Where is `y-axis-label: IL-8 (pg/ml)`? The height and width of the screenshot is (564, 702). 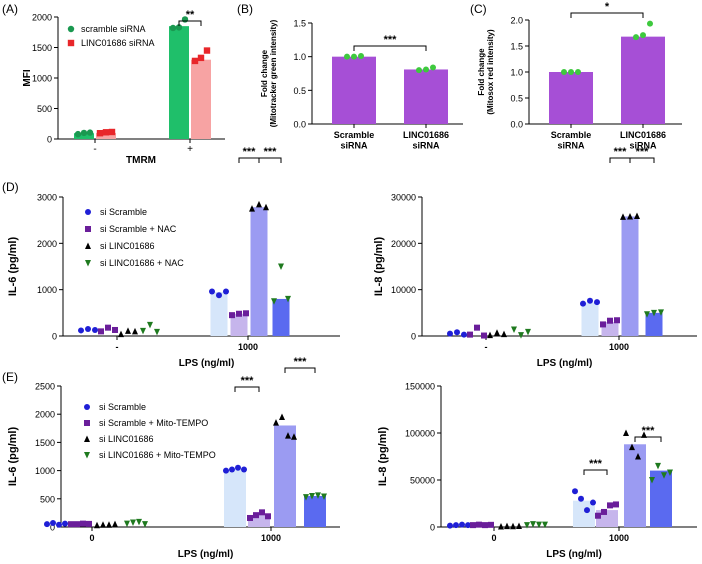
y-axis-label: IL-8 (pg/ml) is located at coordinates (379, 267).